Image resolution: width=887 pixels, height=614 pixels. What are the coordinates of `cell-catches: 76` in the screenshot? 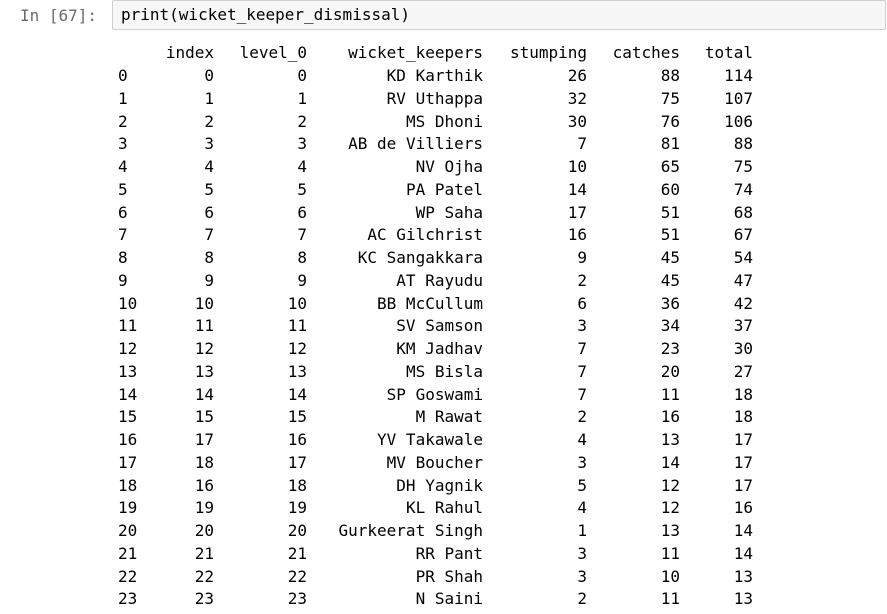 It's located at (670, 121).